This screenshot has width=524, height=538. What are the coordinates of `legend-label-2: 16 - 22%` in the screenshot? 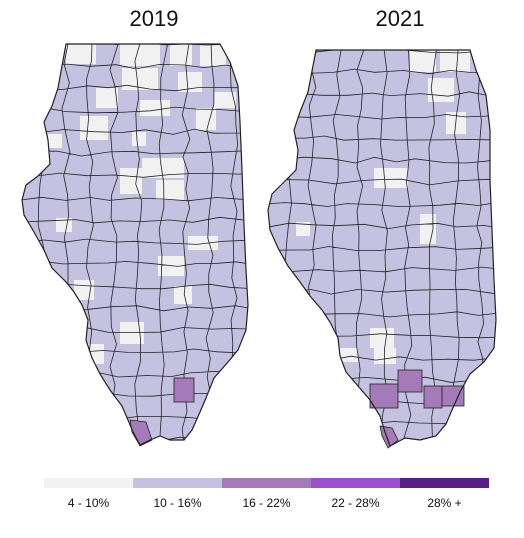 It's located at (266, 503).